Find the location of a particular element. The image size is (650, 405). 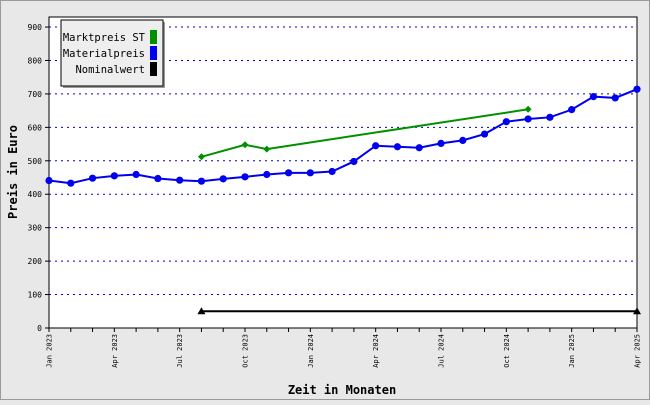

y-tick-label: 500 is located at coordinates (35, 161).